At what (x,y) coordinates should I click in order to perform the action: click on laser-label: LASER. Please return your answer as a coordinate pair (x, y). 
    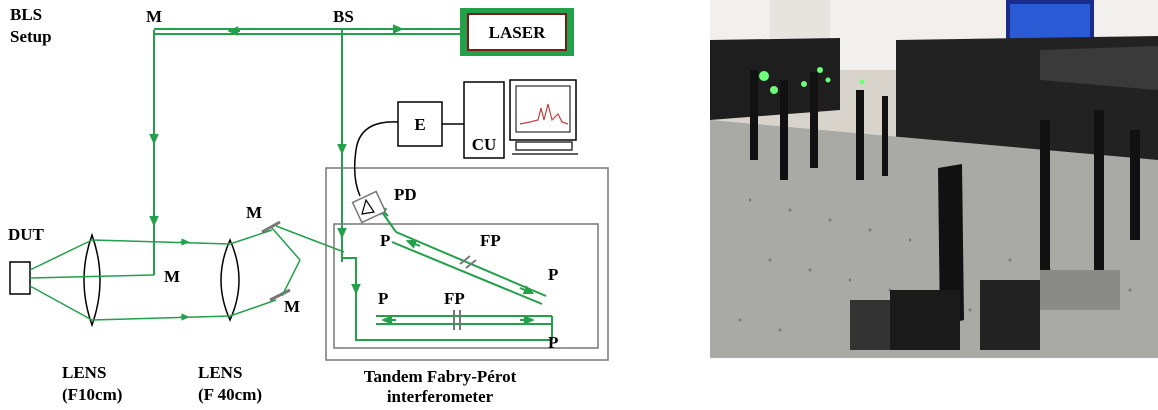
    Looking at the image, I should click on (517, 32).